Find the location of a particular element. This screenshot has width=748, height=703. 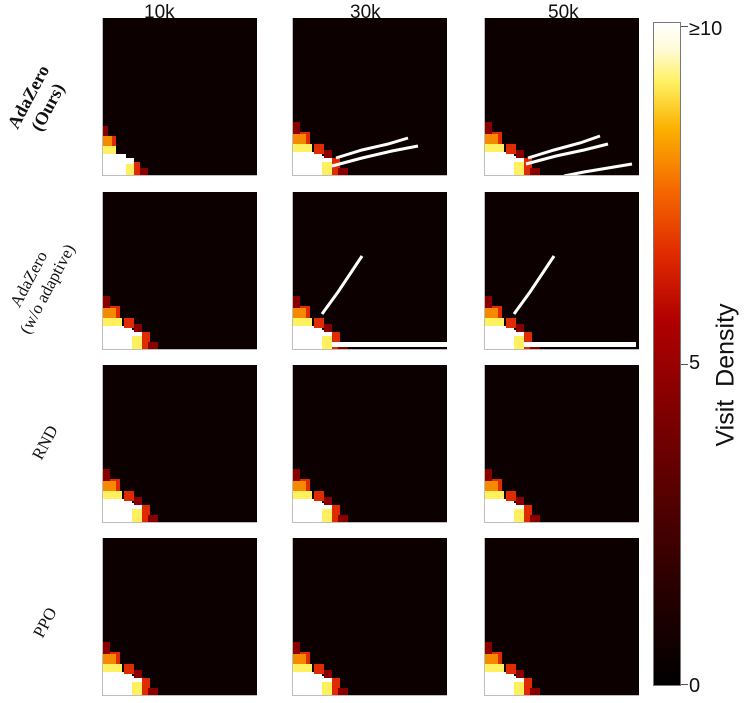

row-label-rnd: RND is located at coordinates (45, 442).